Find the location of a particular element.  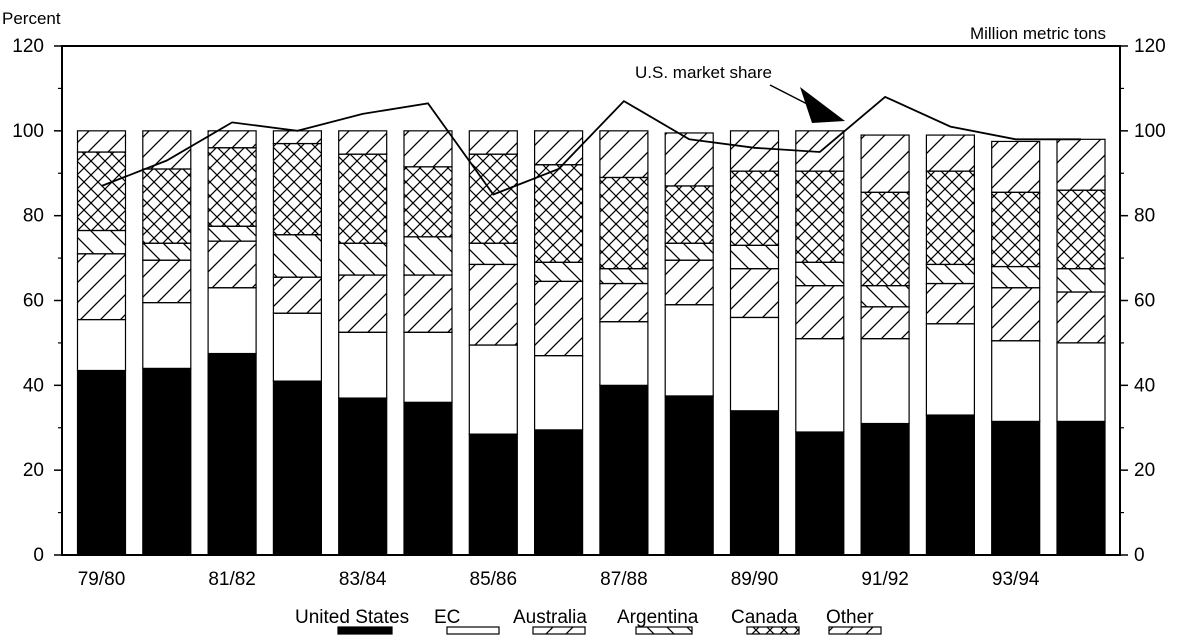

legend-swatch-other is located at coordinates (855, 630).